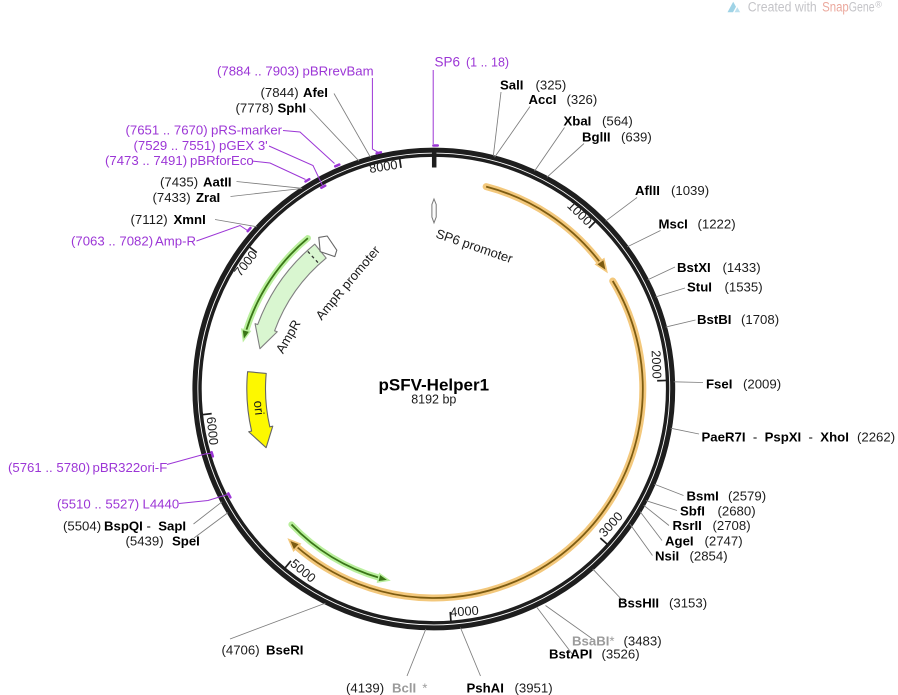 The width and height of the screenshot is (898, 695). Describe the element at coordinates (762, 384) in the screenshot. I see `svg-text: (2009)` at that location.